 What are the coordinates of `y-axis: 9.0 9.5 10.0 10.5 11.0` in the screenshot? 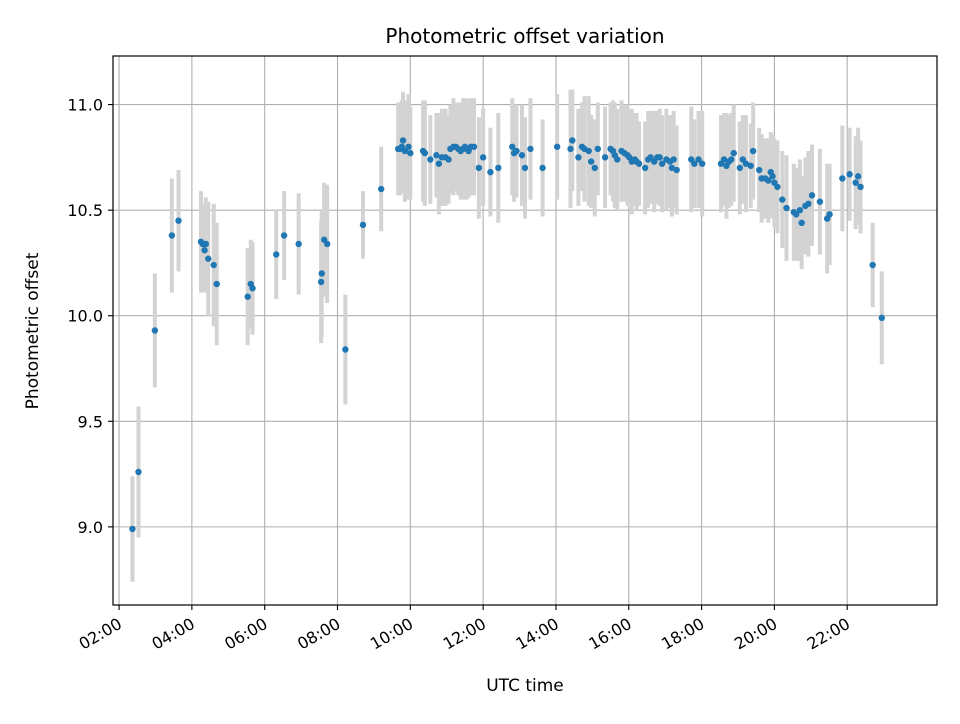 It's located at (90, 316).